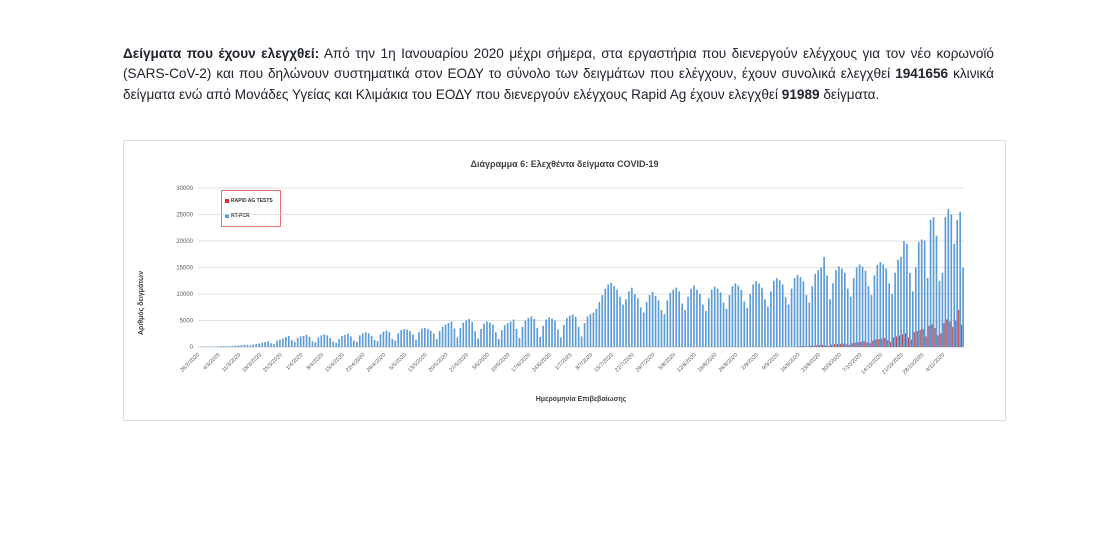 The image size is (1117, 547). Describe the element at coordinates (459, 363) in the screenshot. I see `svg-text: 27/5/2020` at that location.